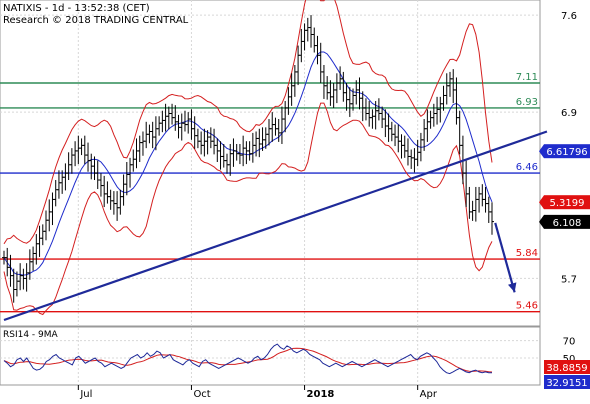  What do you see at coordinates (85, 394) in the screenshot?
I see `month-label: Jul` at bounding box center [85, 394].